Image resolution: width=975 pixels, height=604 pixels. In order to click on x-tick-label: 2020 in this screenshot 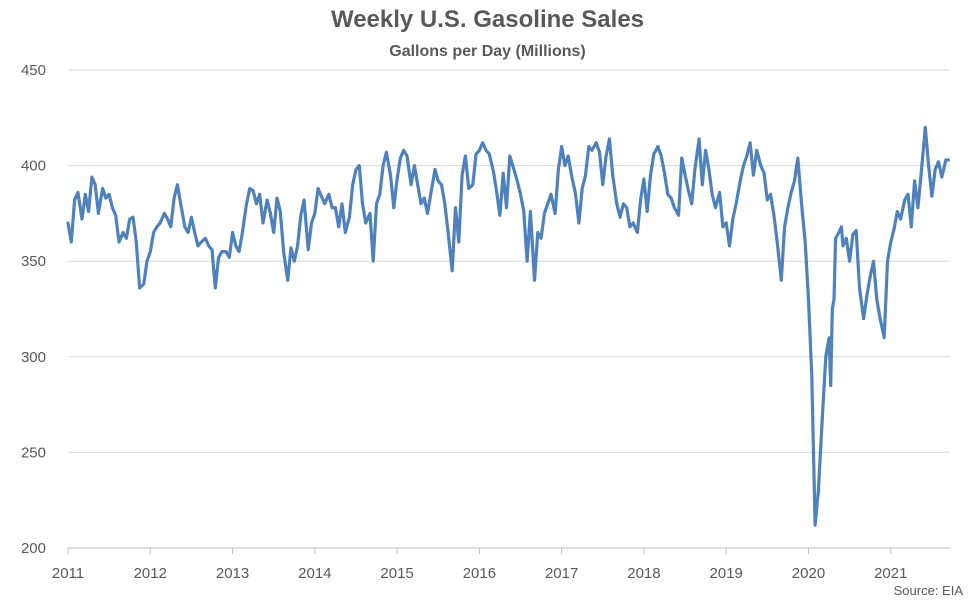, I will do `click(808, 573)`.